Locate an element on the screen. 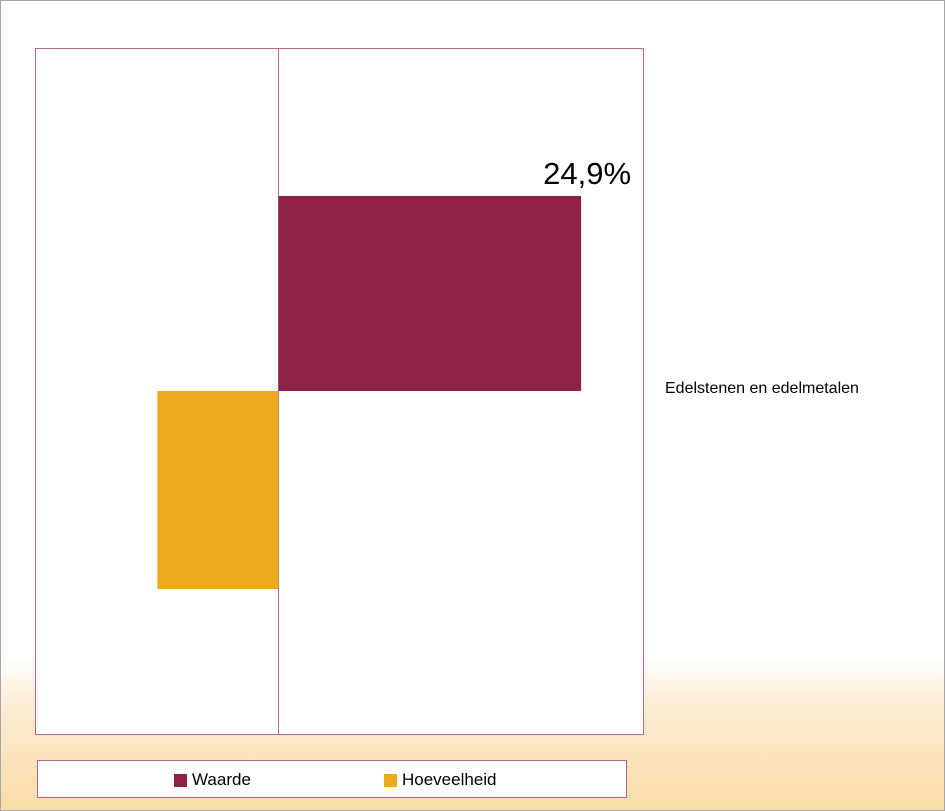 Image resolution: width=945 pixels, height=811 pixels. legend-item-hoeveelheid: Hoeveelheid is located at coordinates (440, 780).